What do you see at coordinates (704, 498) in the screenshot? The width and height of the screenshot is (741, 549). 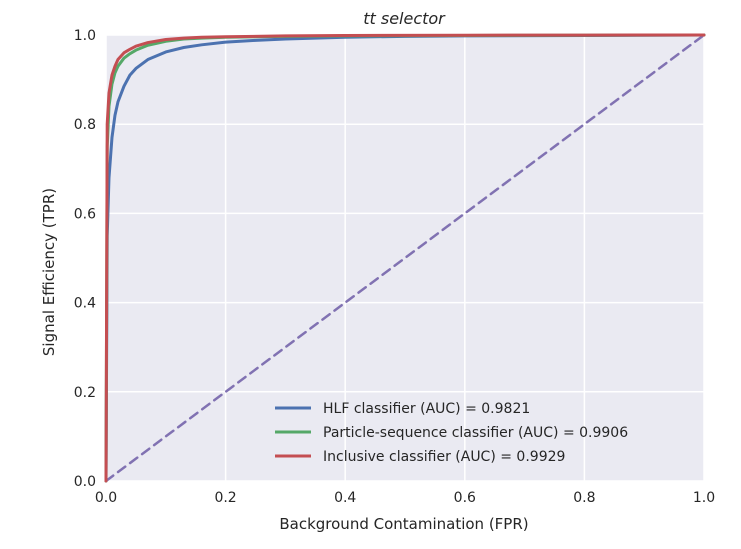 I see `x-tick-label: 1.0` at bounding box center [704, 498].